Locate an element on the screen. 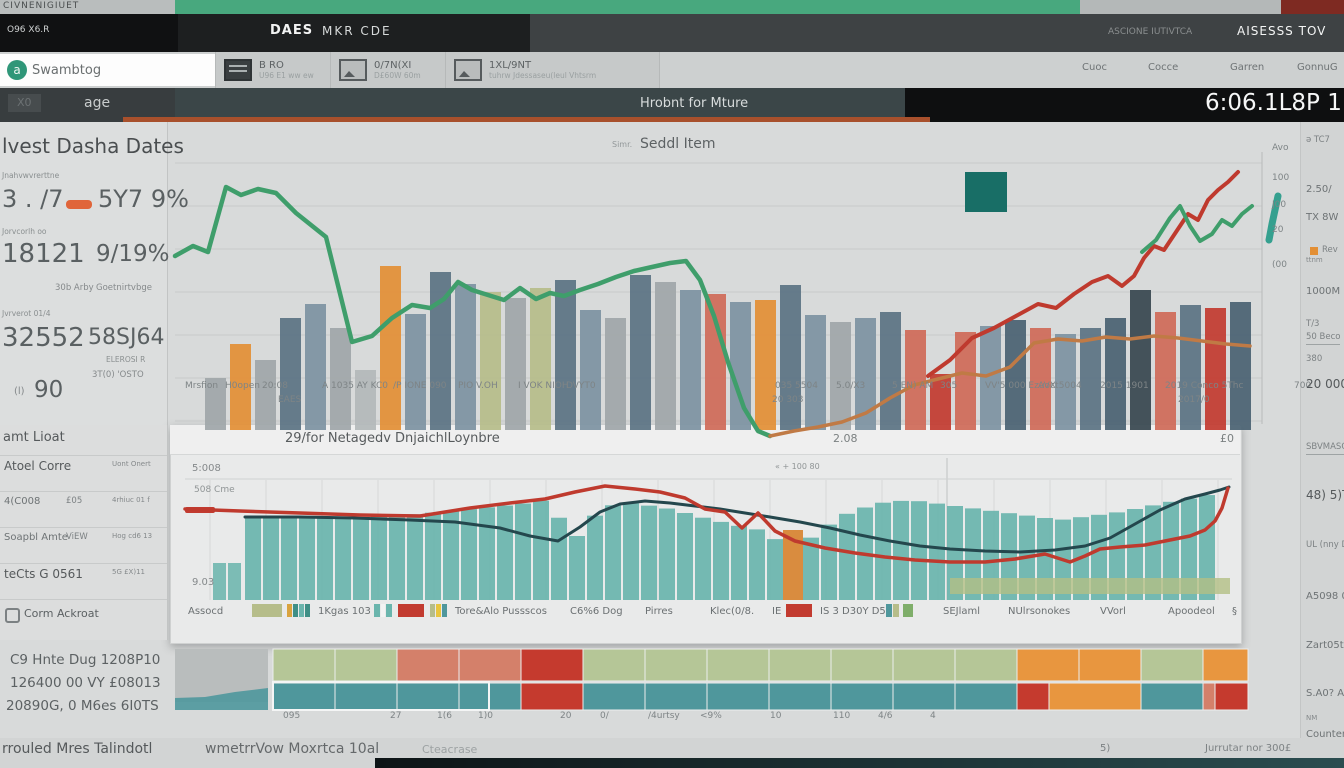 This screenshot has width=1344, height=768. rail-item: 20 000 is located at coordinates (1325, 384).